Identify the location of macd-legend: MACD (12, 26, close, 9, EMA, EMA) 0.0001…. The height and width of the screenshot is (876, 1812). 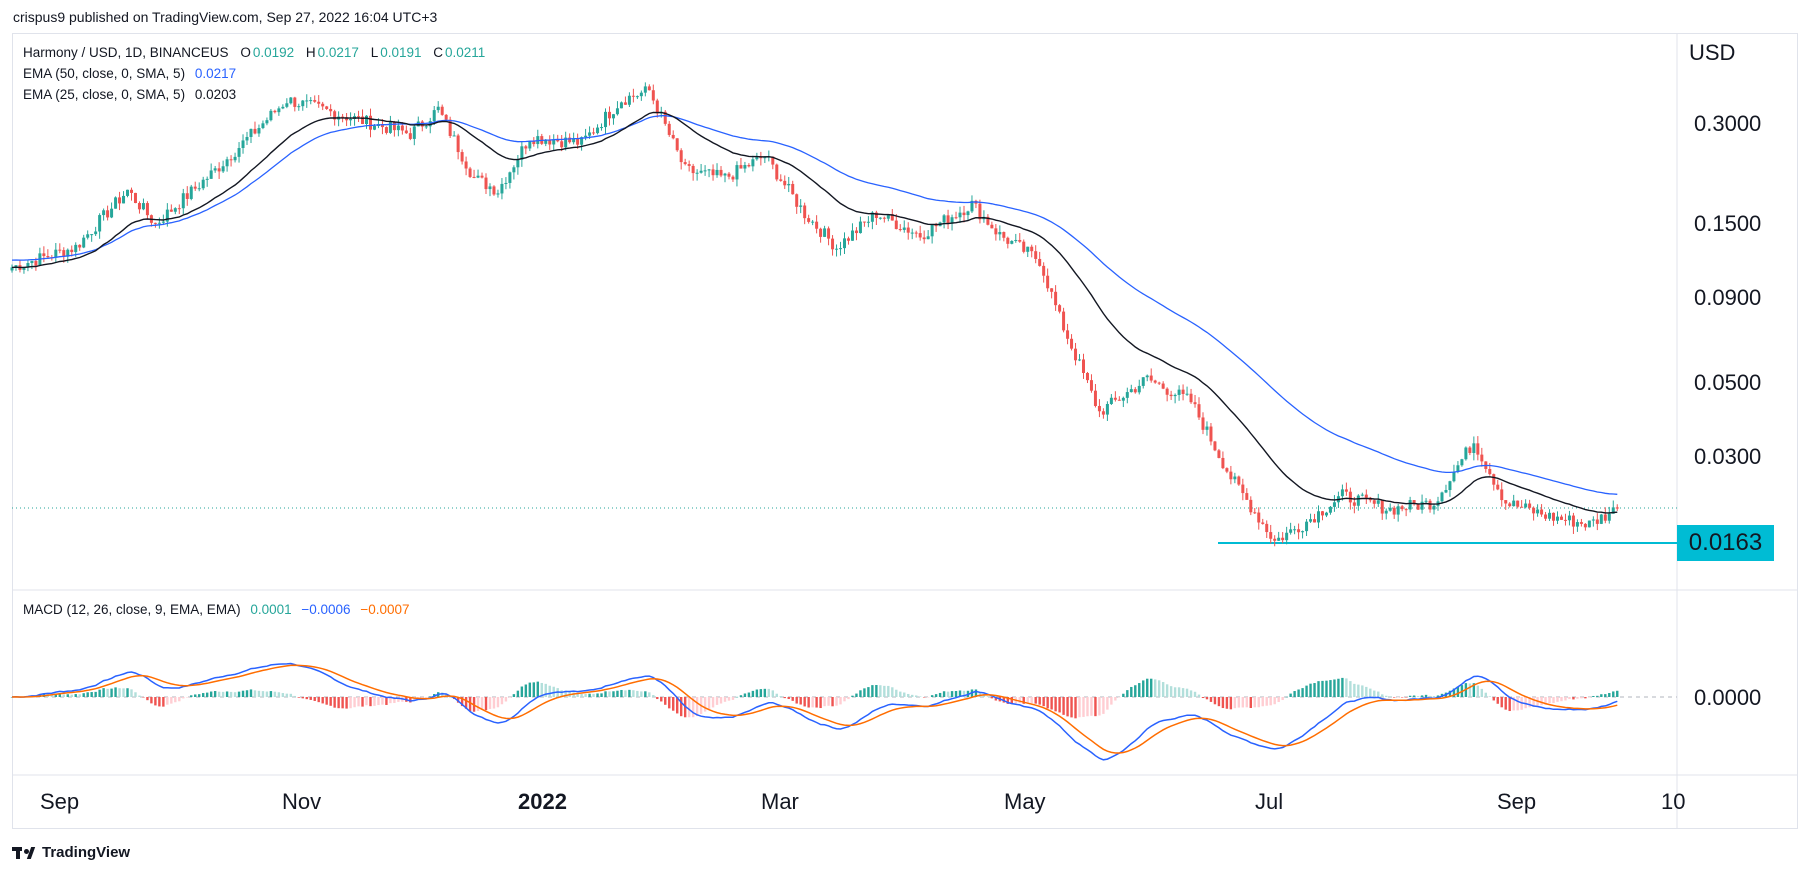
(216, 609).